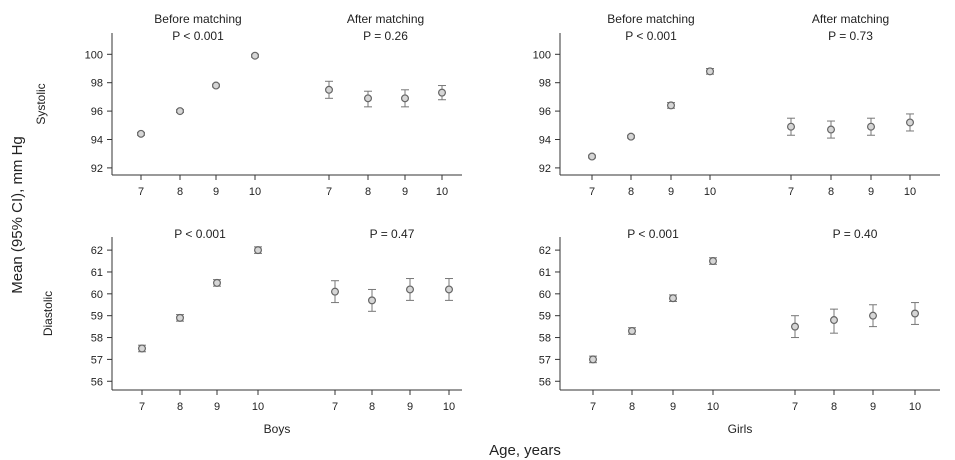  Describe the element at coordinates (385, 19) in the screenshot. I see `group-title: After matching` at that location.